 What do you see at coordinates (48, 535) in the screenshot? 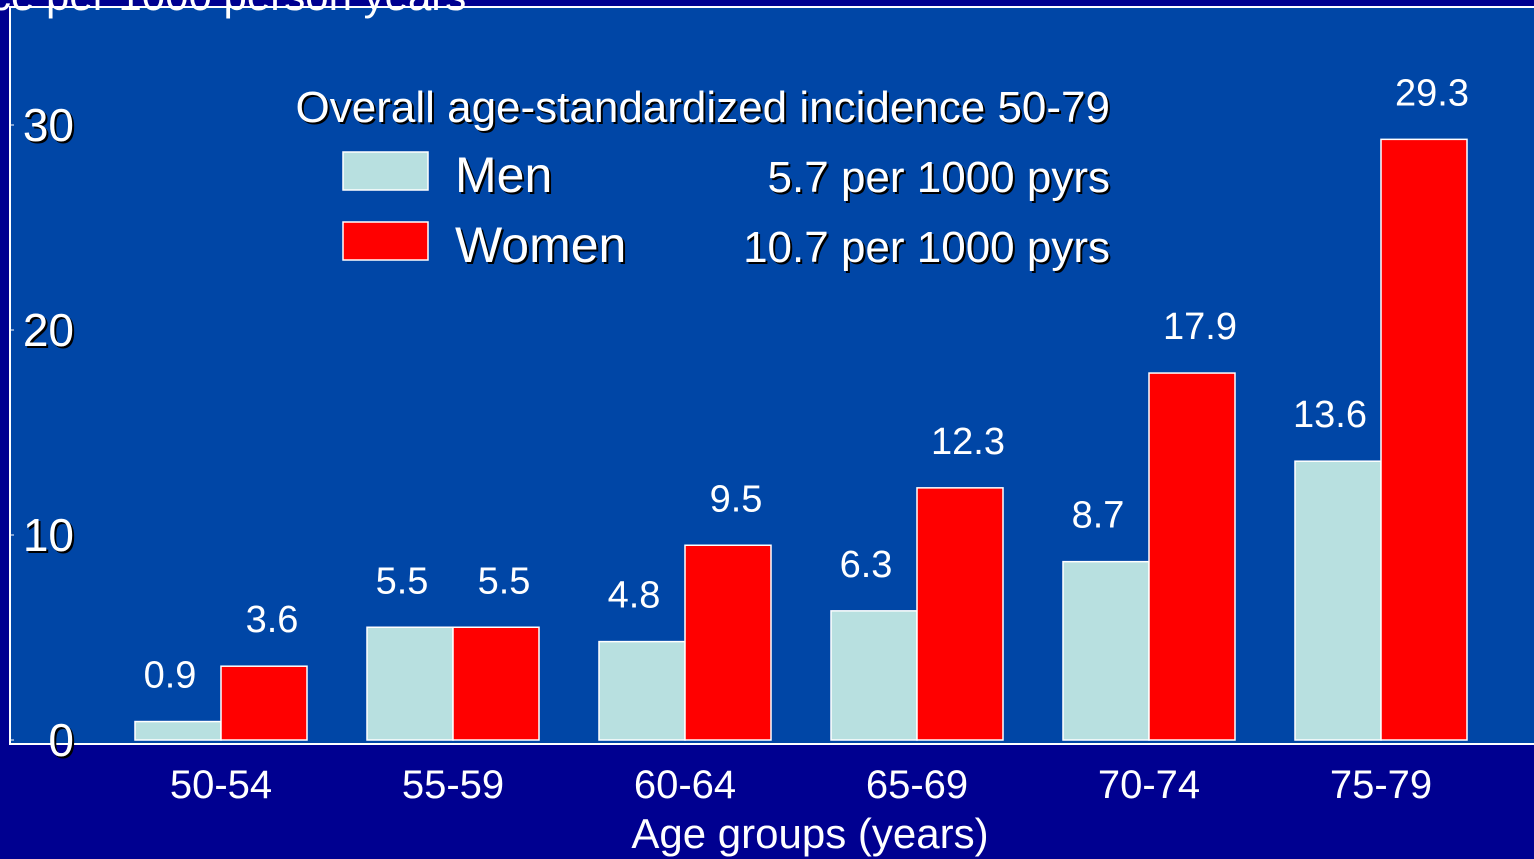
I see `y-tick-label: 10` at bounding box center [48, 535].